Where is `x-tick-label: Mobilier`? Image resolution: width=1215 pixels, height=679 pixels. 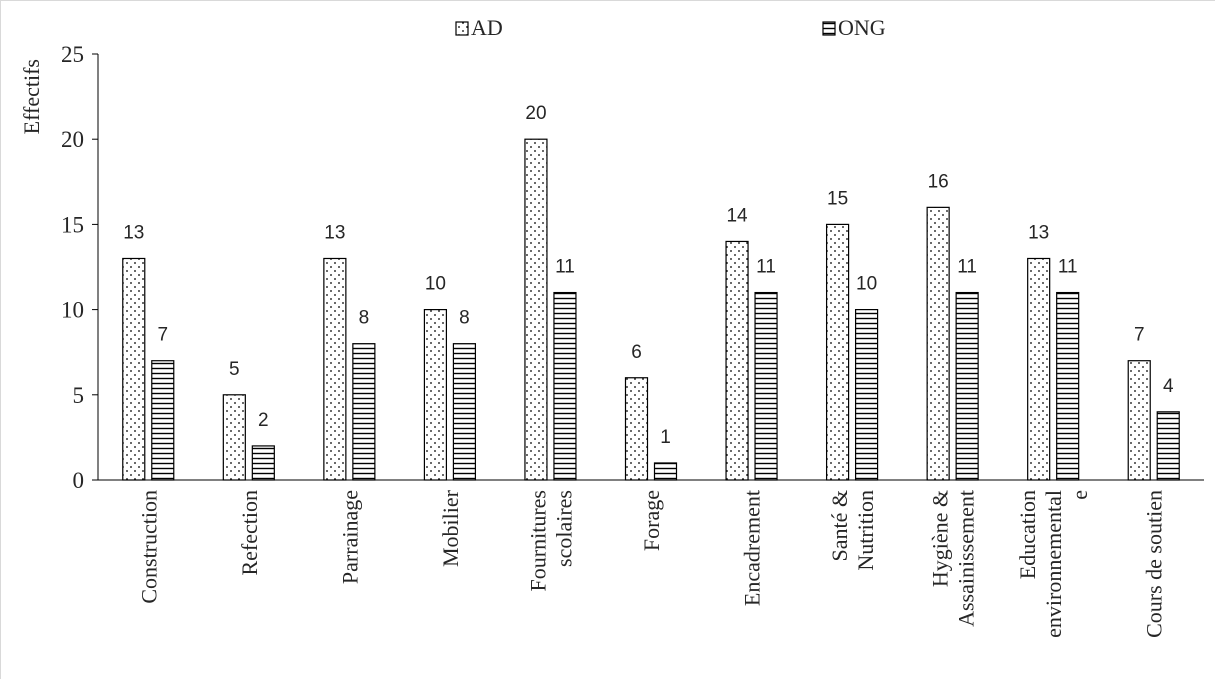
x-tick-label: Mobilier is located at coordinates (450, 528).